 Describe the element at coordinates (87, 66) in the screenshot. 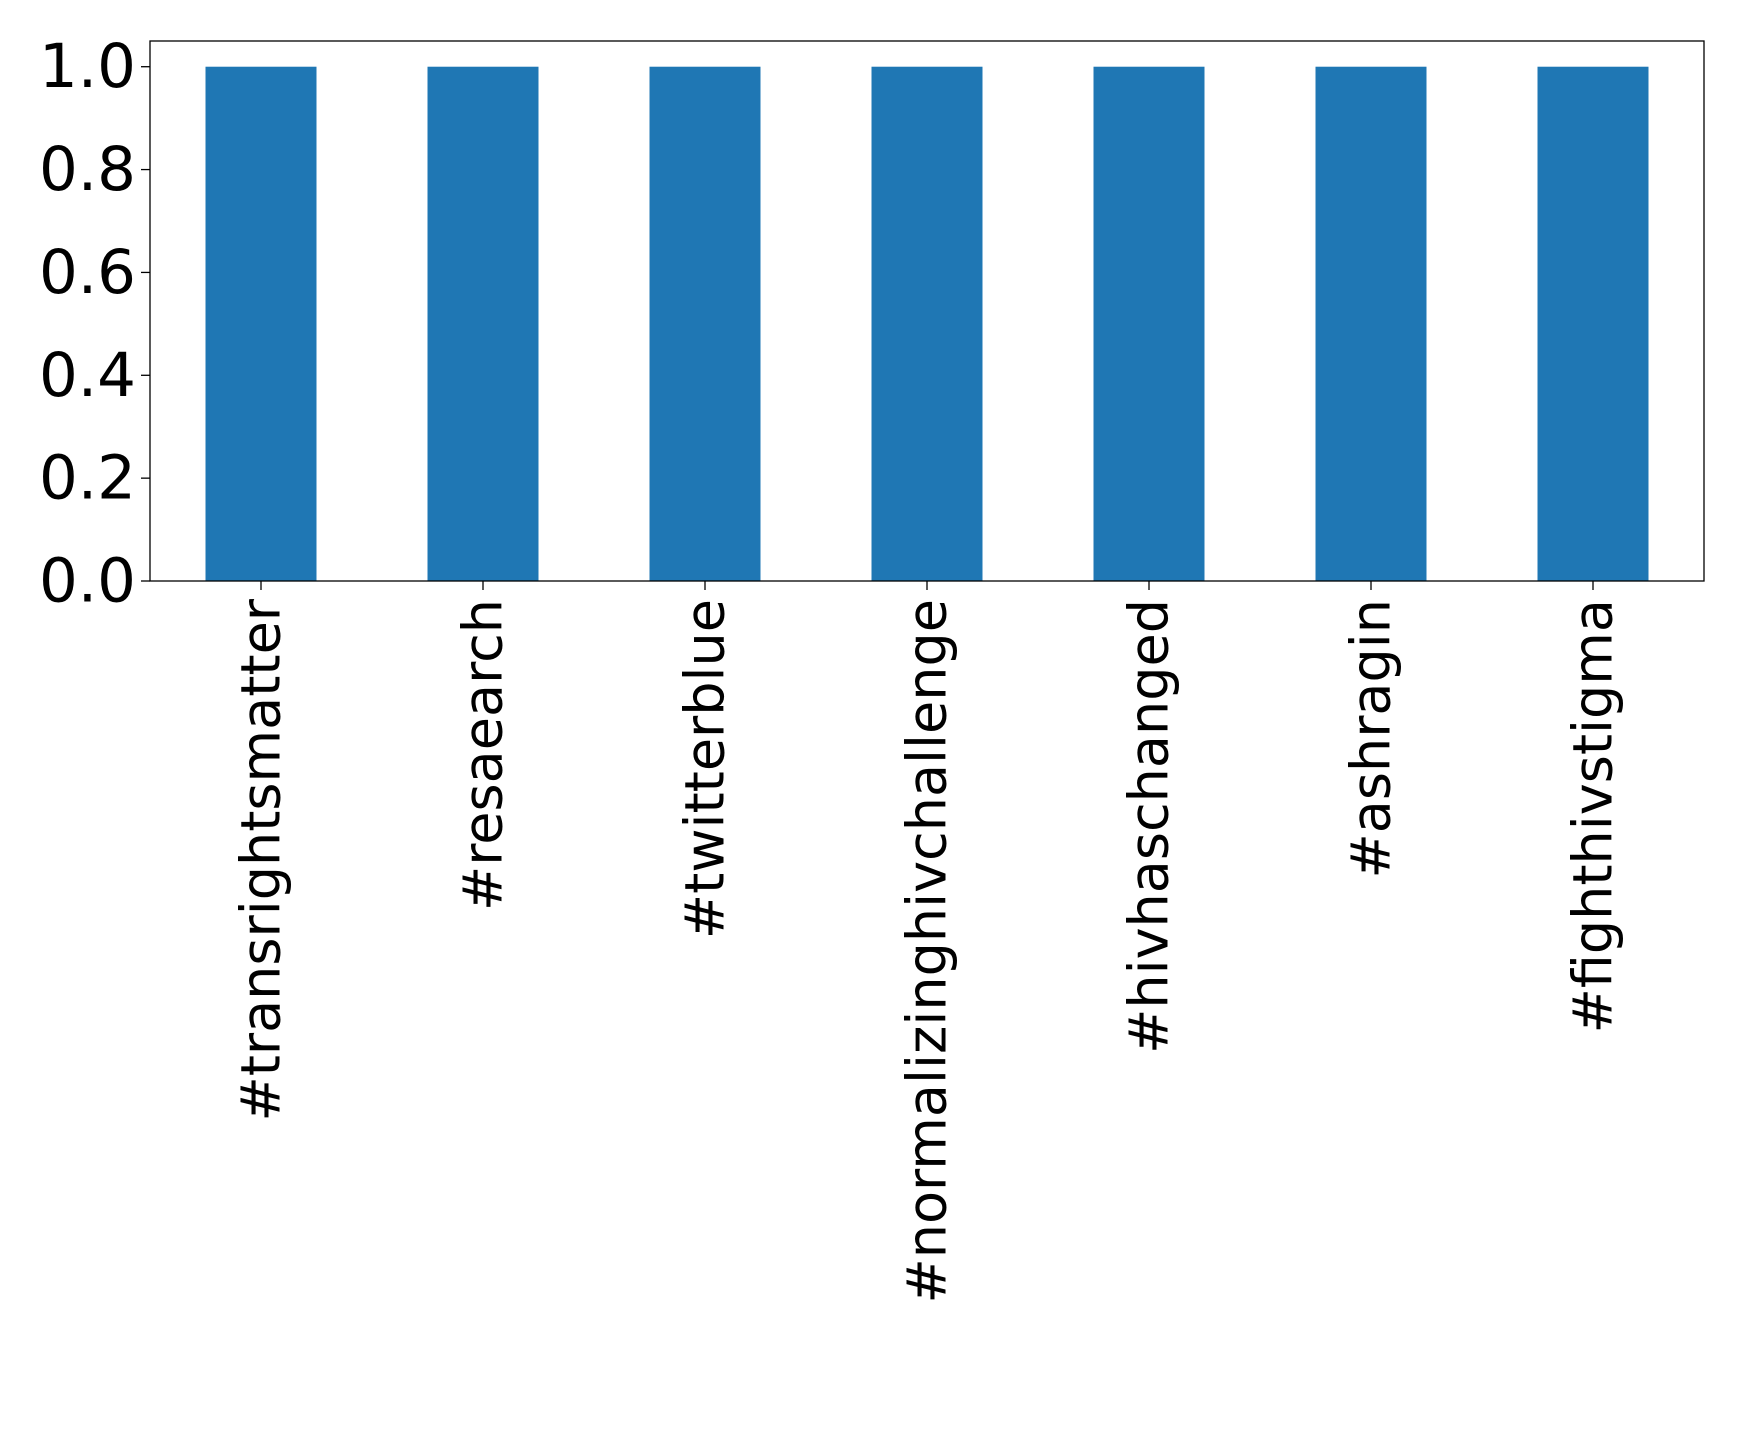

I see `y-tick-label-5: 1.0` at that location.